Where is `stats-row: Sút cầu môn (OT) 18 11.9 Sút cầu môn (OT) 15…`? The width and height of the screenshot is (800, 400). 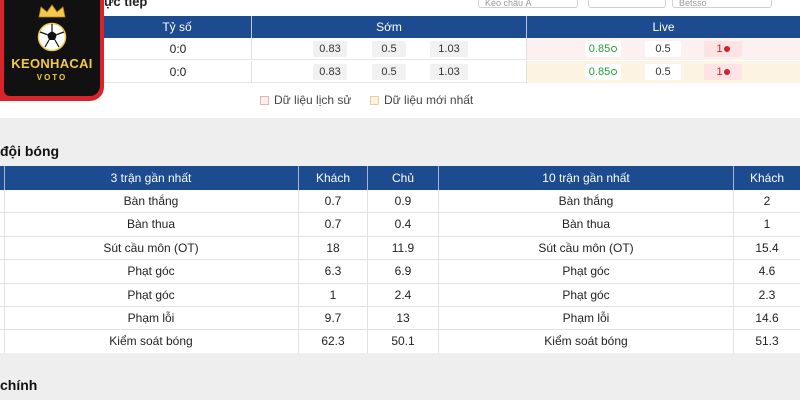 stats-row: Sút cầu môn (OT) 18 11.9 Sút cầu môn (OT) 15… is located at coordinates (400, 248).